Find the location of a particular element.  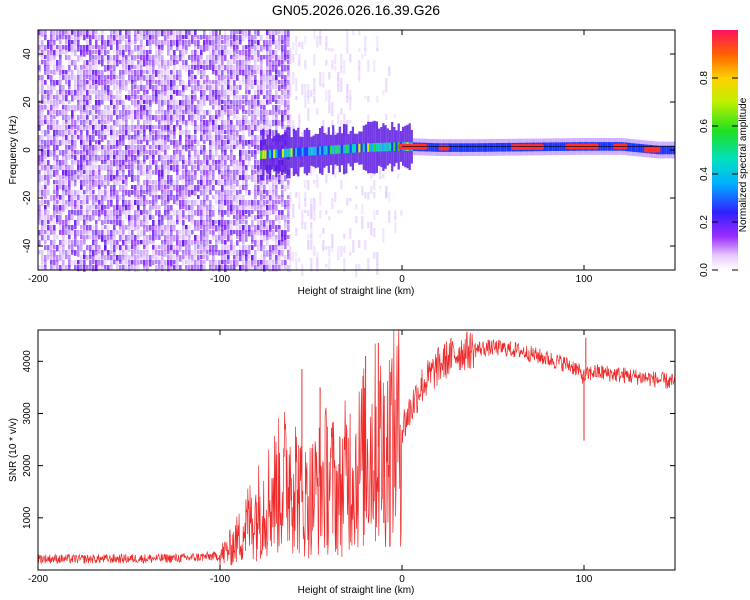

y-tick-label: 20 is located at coordinates (27, 102).